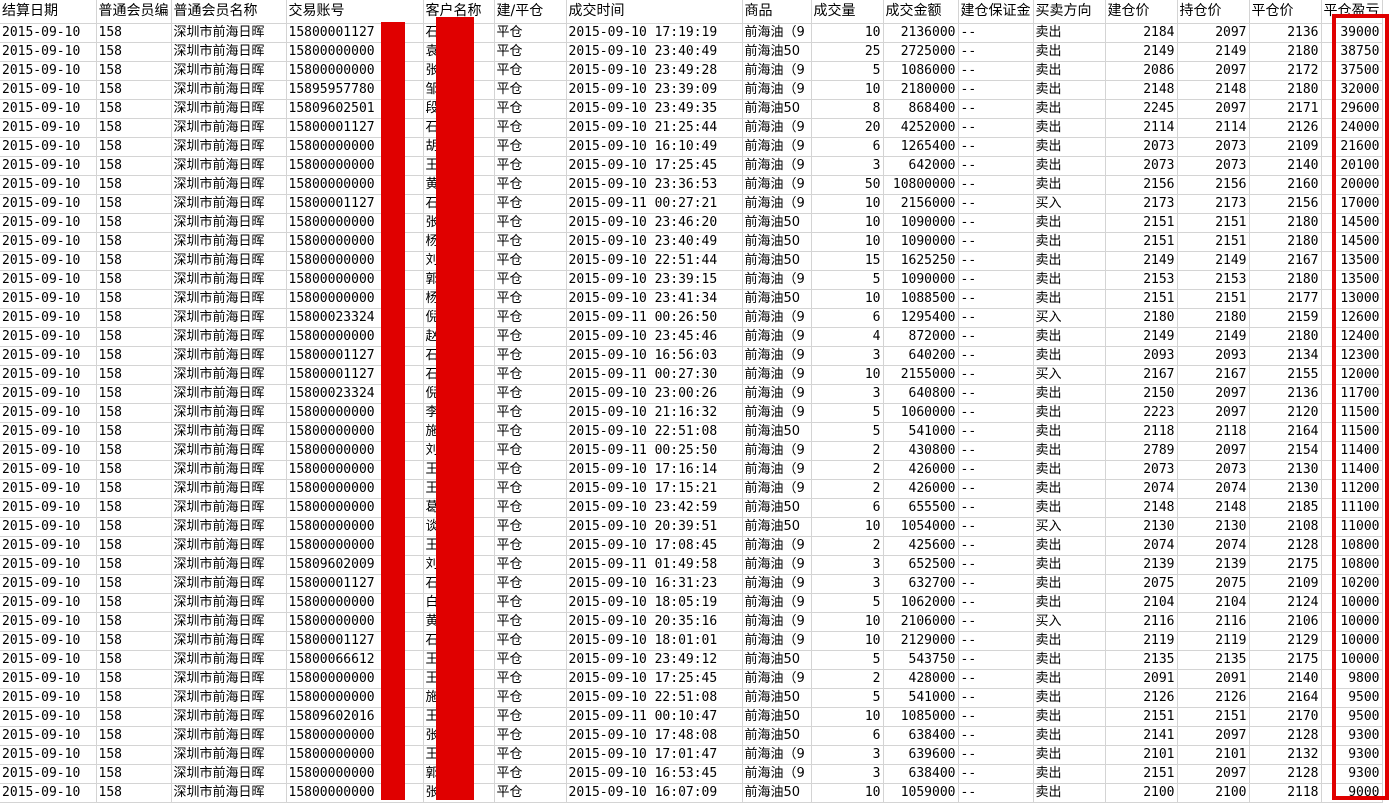  I want to click on column-header: 买卖方向, so click(1069, 12).